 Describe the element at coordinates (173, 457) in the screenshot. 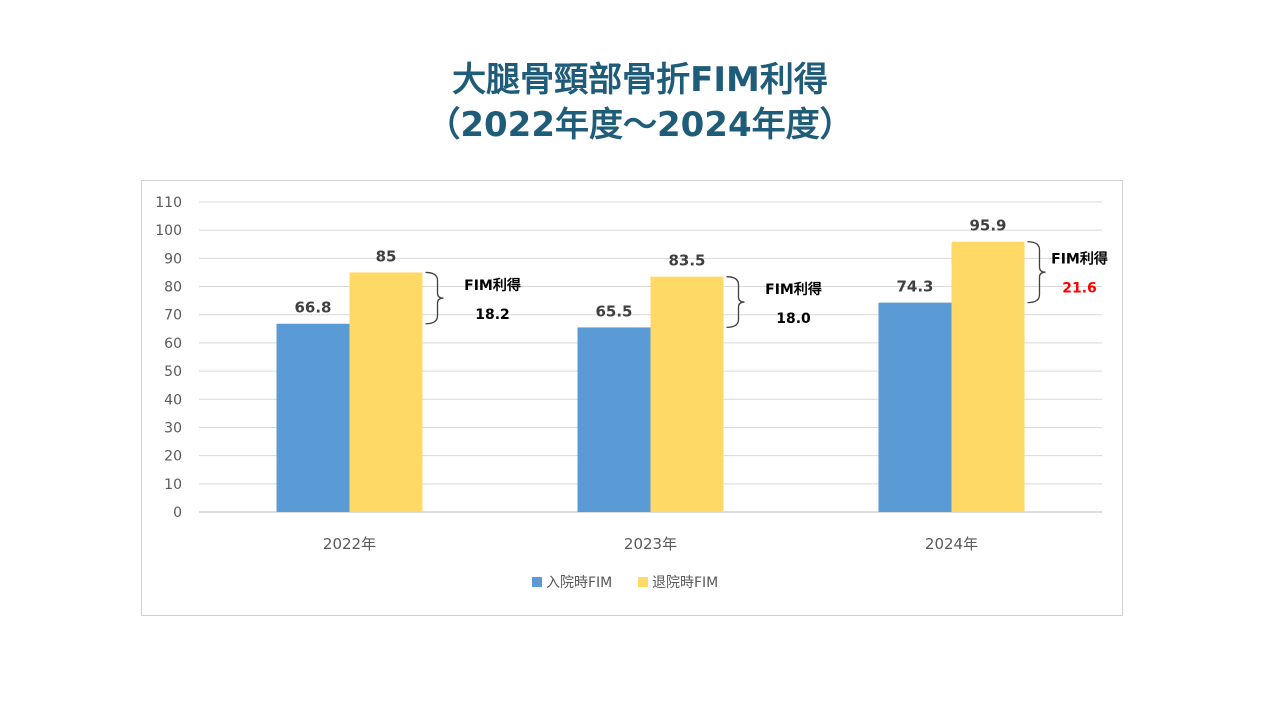

I see `y-tick-label: 20` at that location.